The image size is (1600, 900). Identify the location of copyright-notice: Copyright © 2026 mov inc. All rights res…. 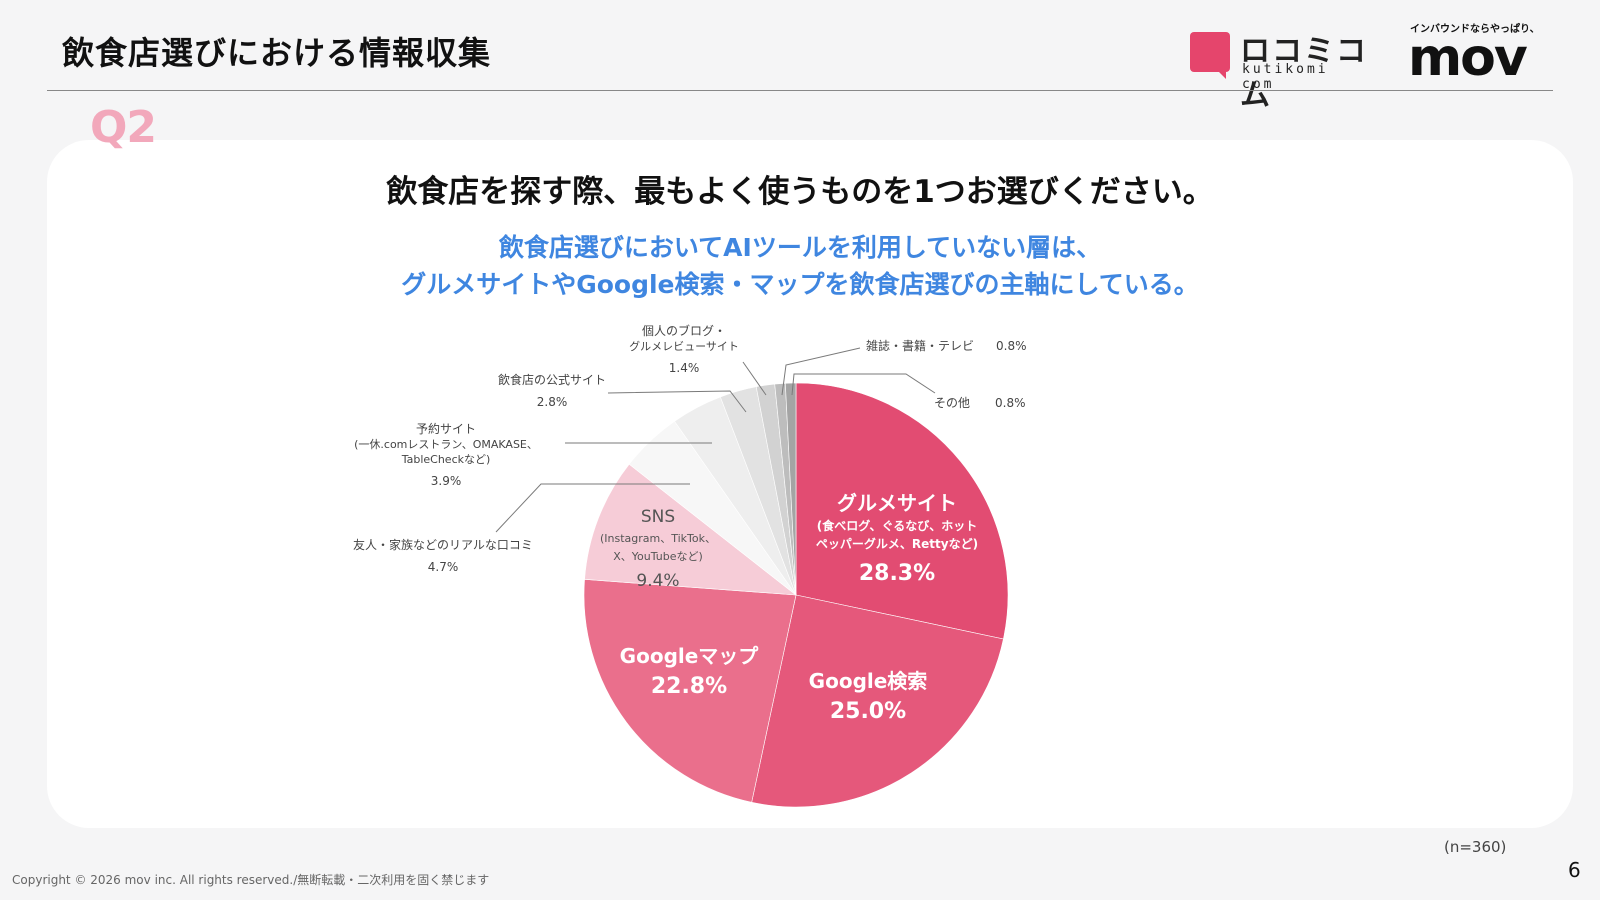
(251, 880).